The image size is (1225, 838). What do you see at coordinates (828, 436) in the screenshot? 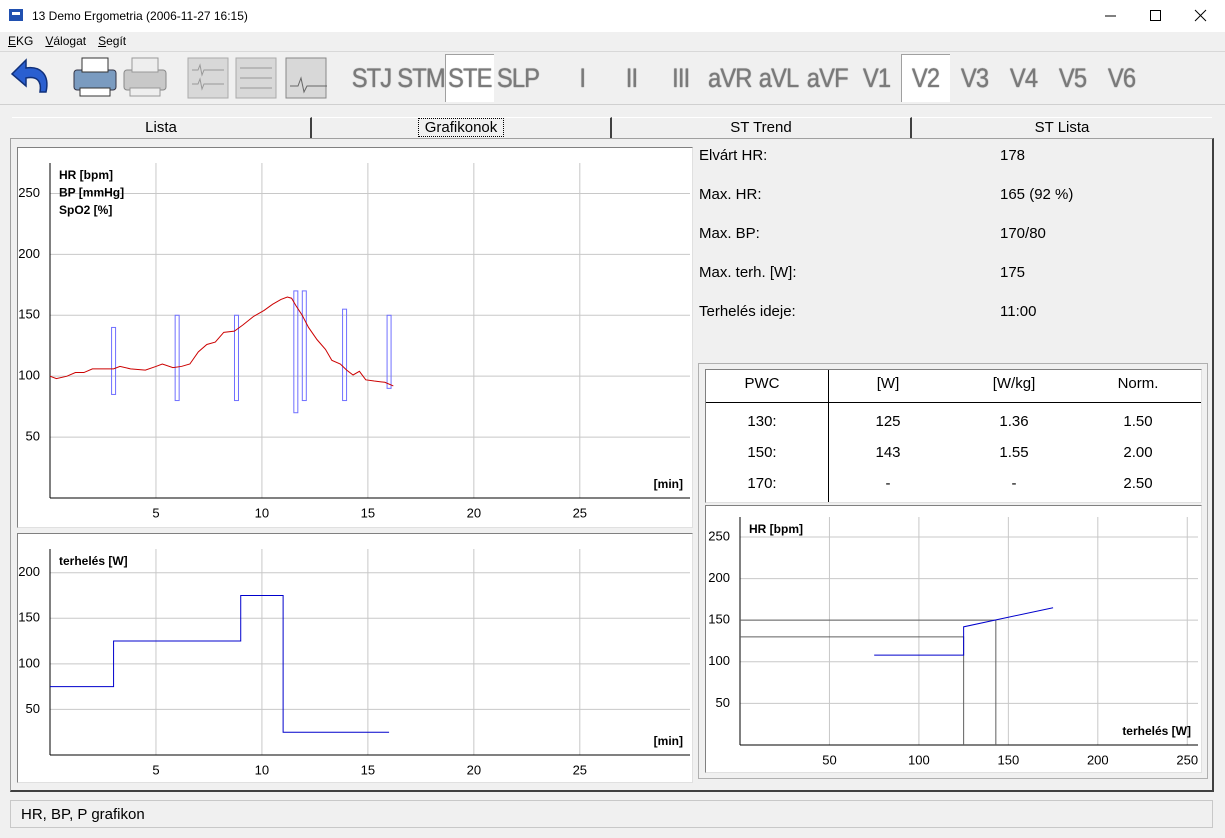
I see `table-column-line` at bounding box center [828, 436].